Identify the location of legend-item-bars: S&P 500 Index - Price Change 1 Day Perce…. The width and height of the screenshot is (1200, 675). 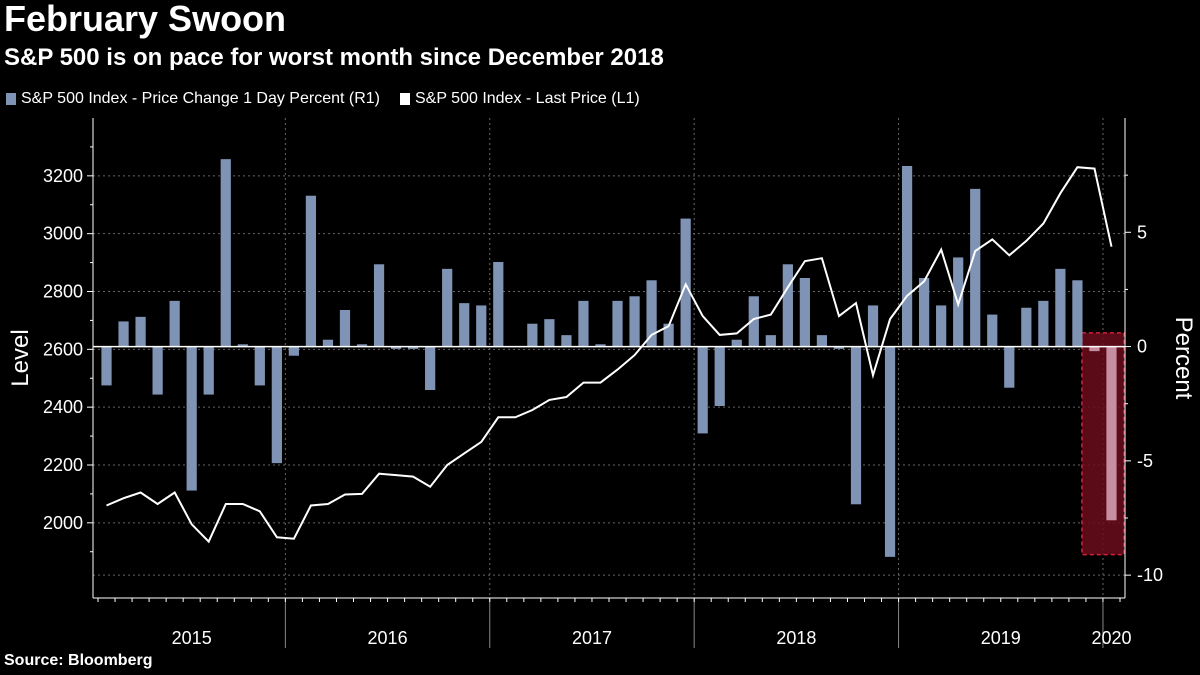
(193, 99).